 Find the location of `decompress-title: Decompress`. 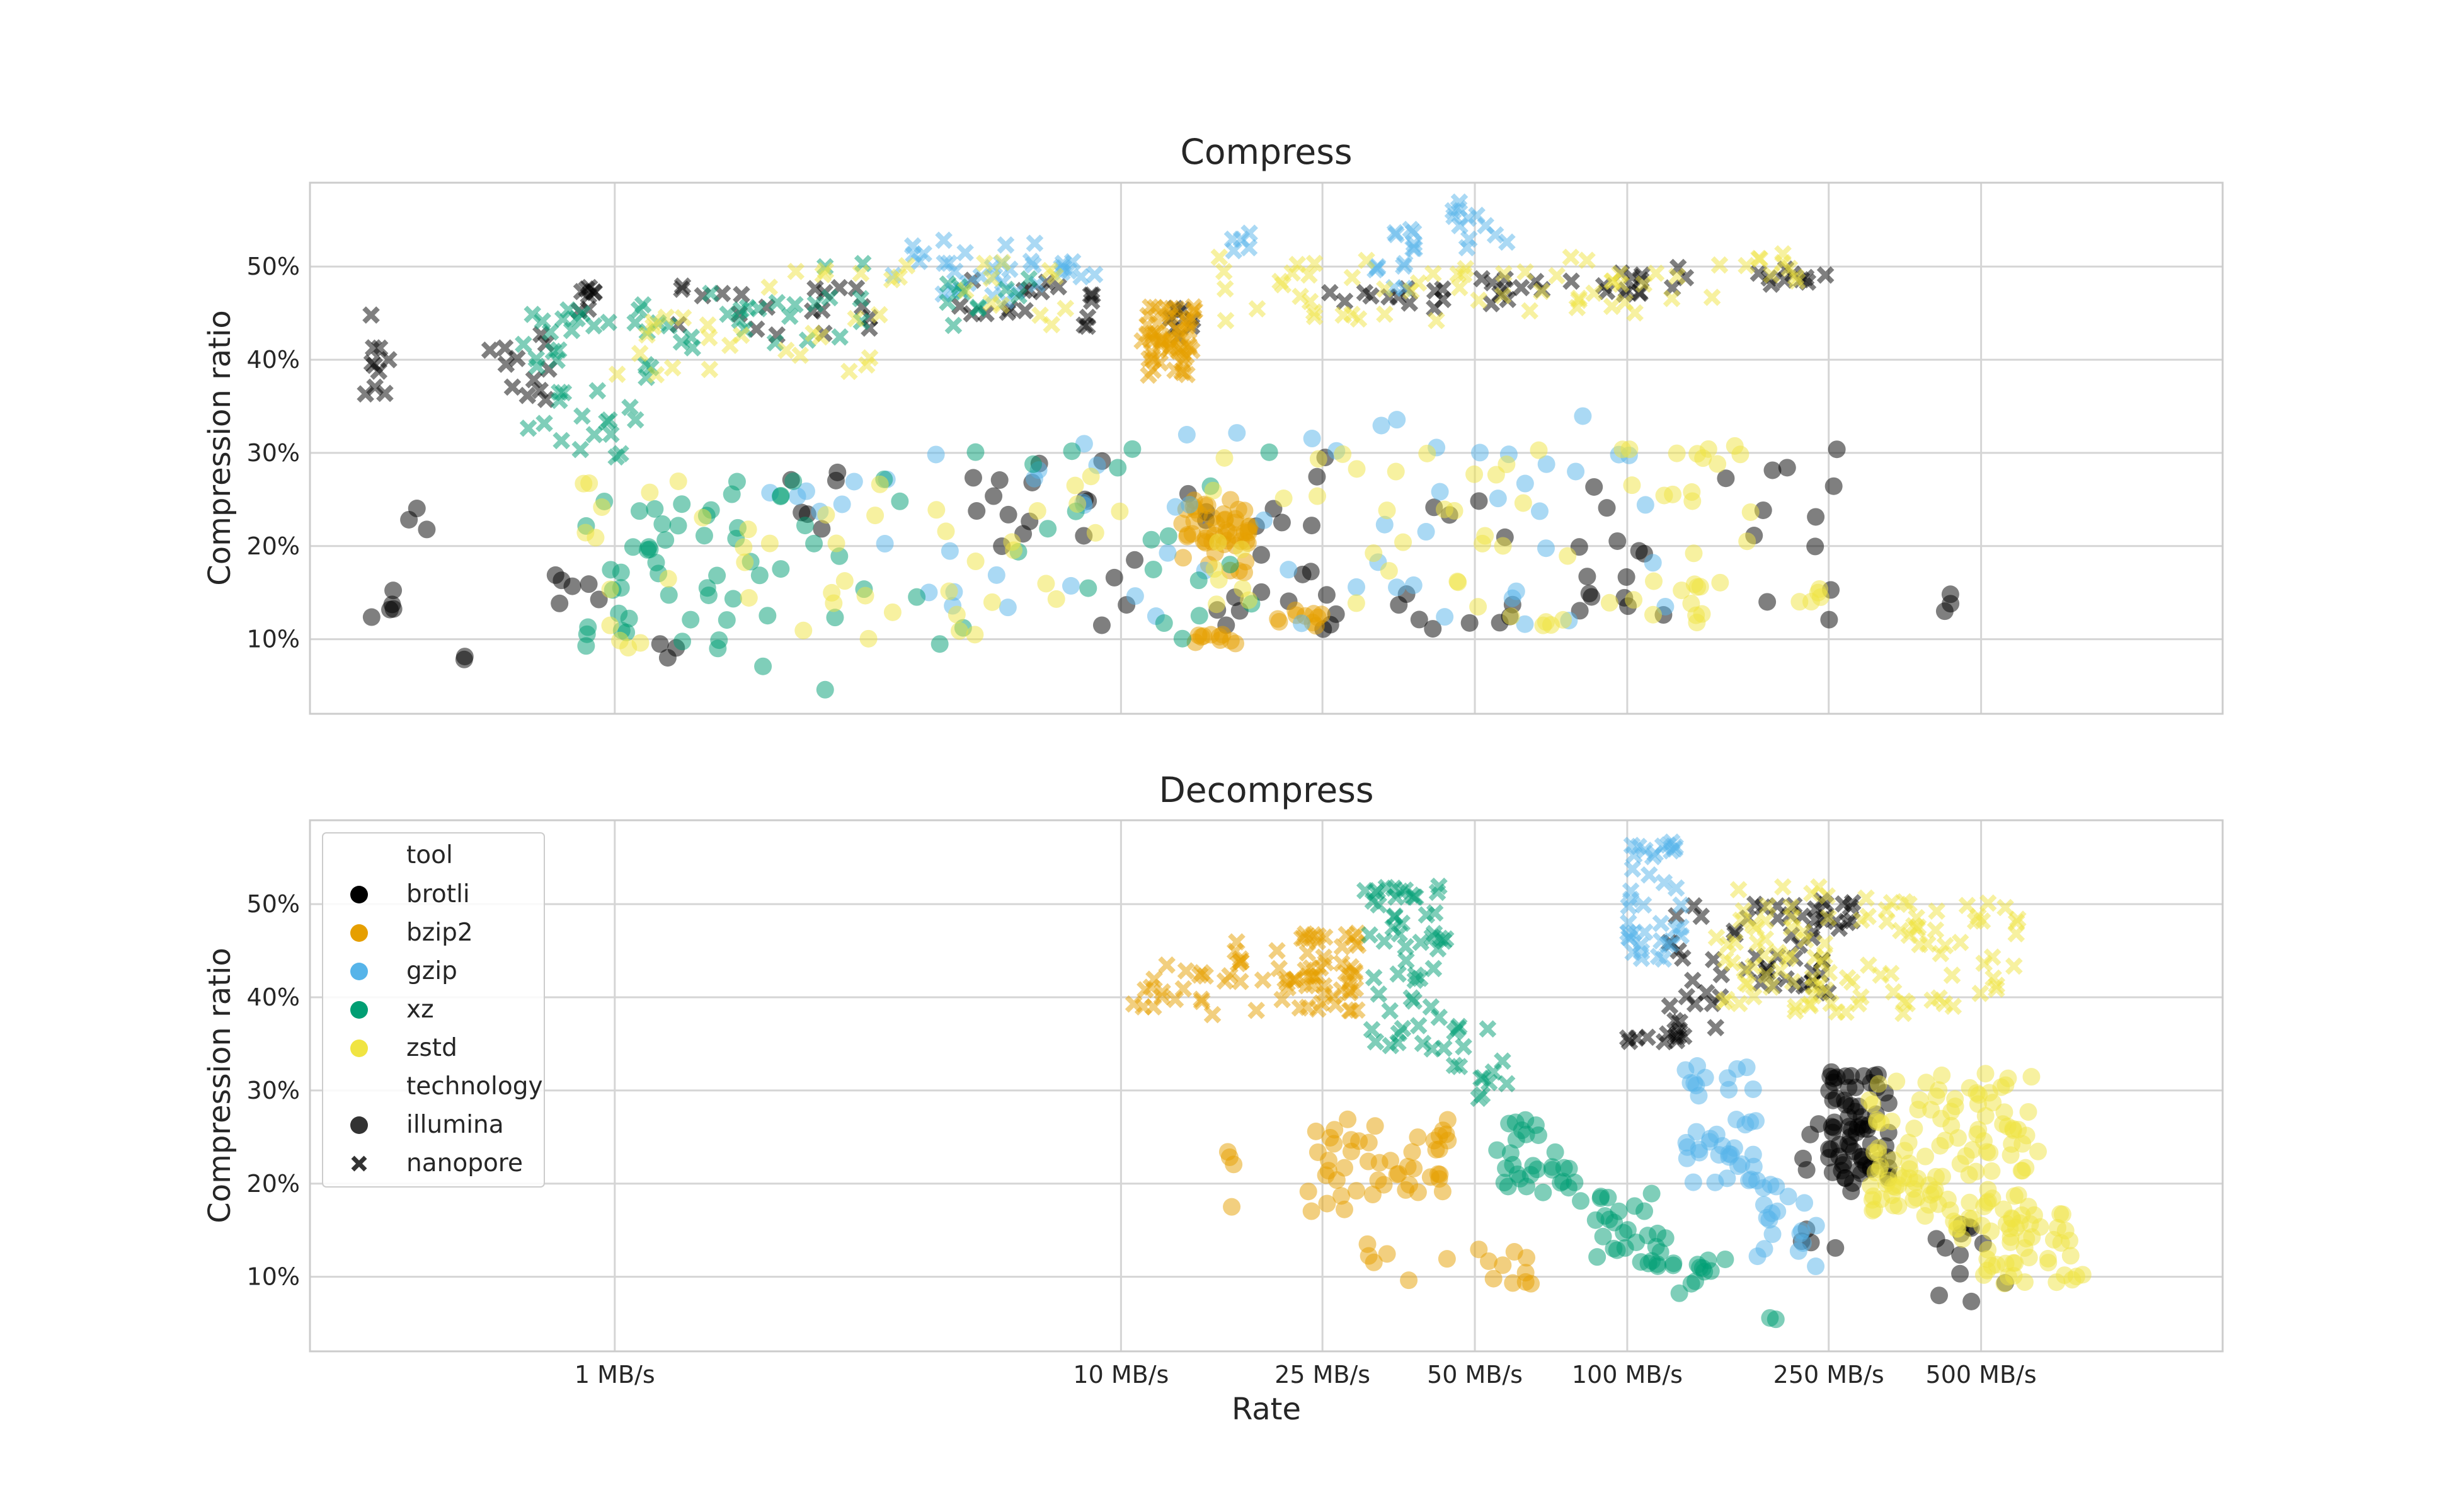

decompress-title: Decompress is located at coordinates (1266, 790).